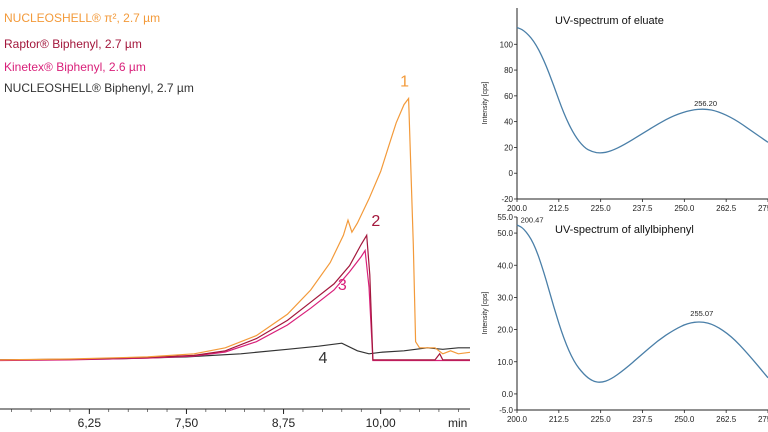  I want to click on uv1-x-tick-label: 200.0, so click(517, 208).